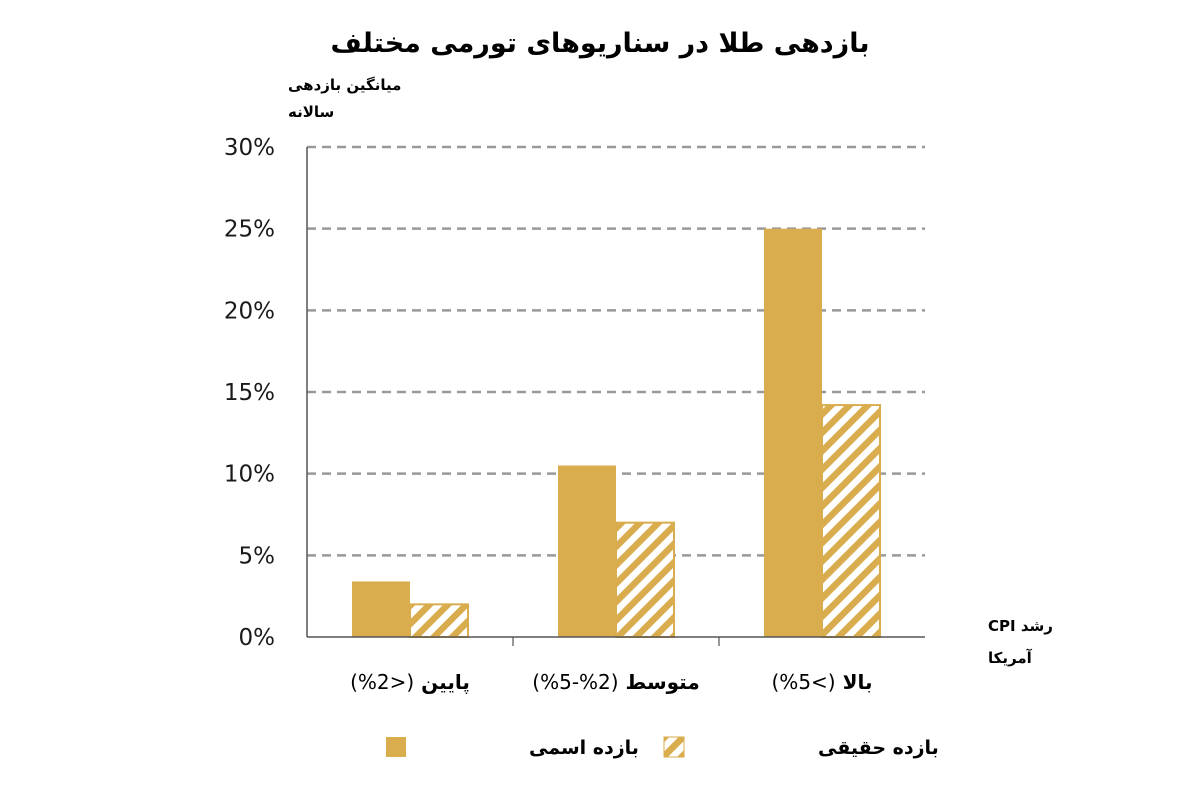  What do you see at coordinates (249, 311) in the screenshot?
I see `y-tick-label: 20%` at bounding box center [249, 311].